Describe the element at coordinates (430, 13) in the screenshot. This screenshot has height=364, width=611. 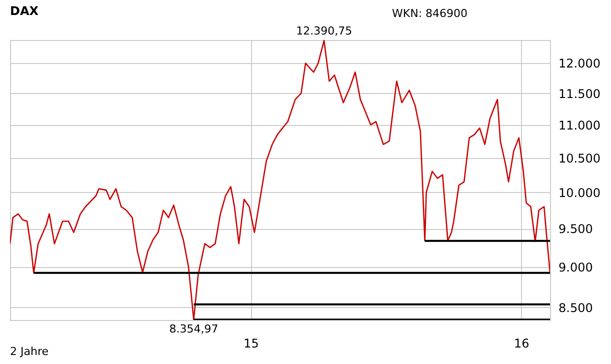
I see `text: WKN: 846900` at that location.